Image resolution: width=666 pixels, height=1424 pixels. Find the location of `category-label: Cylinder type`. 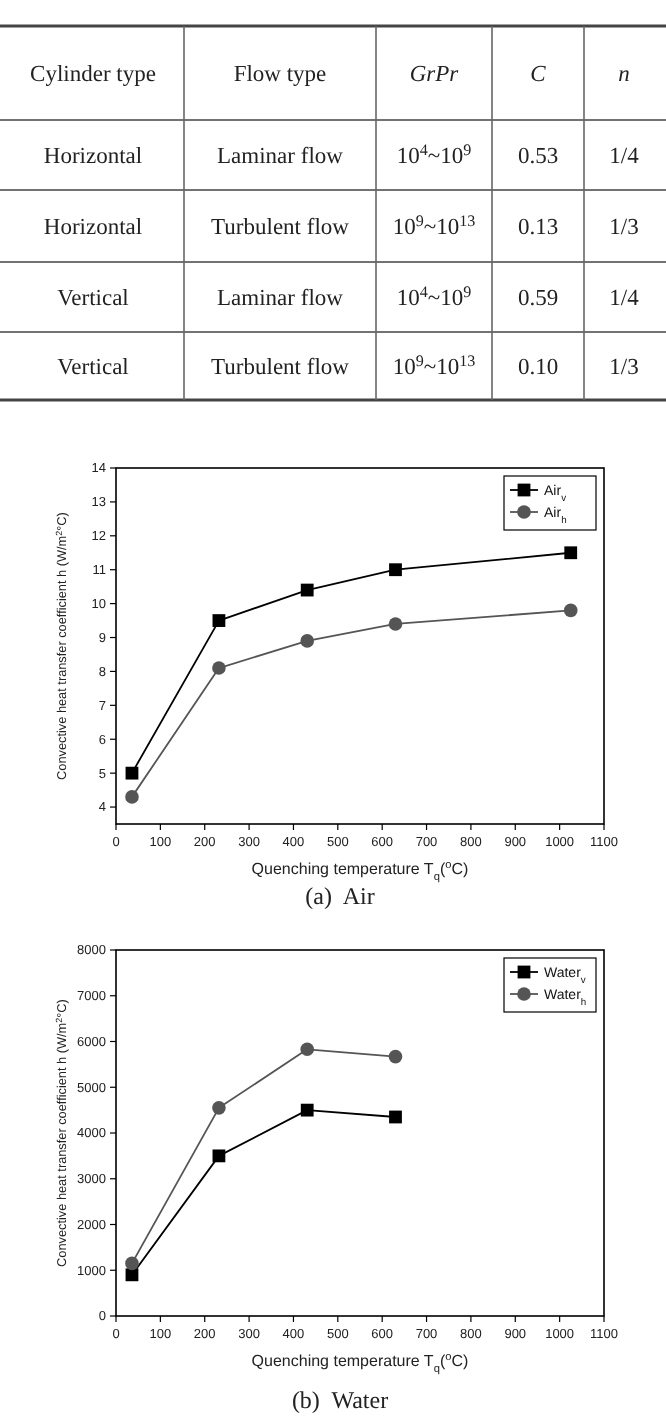

category-label: Cylinder type is located at coordinates (93, 75).